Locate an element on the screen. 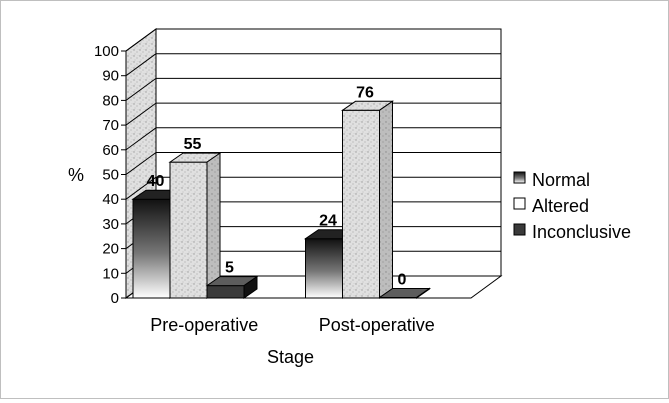 This screenshot has width=669, height=403. x-tick-label: Post-operative is located at coordinates (377, 325).